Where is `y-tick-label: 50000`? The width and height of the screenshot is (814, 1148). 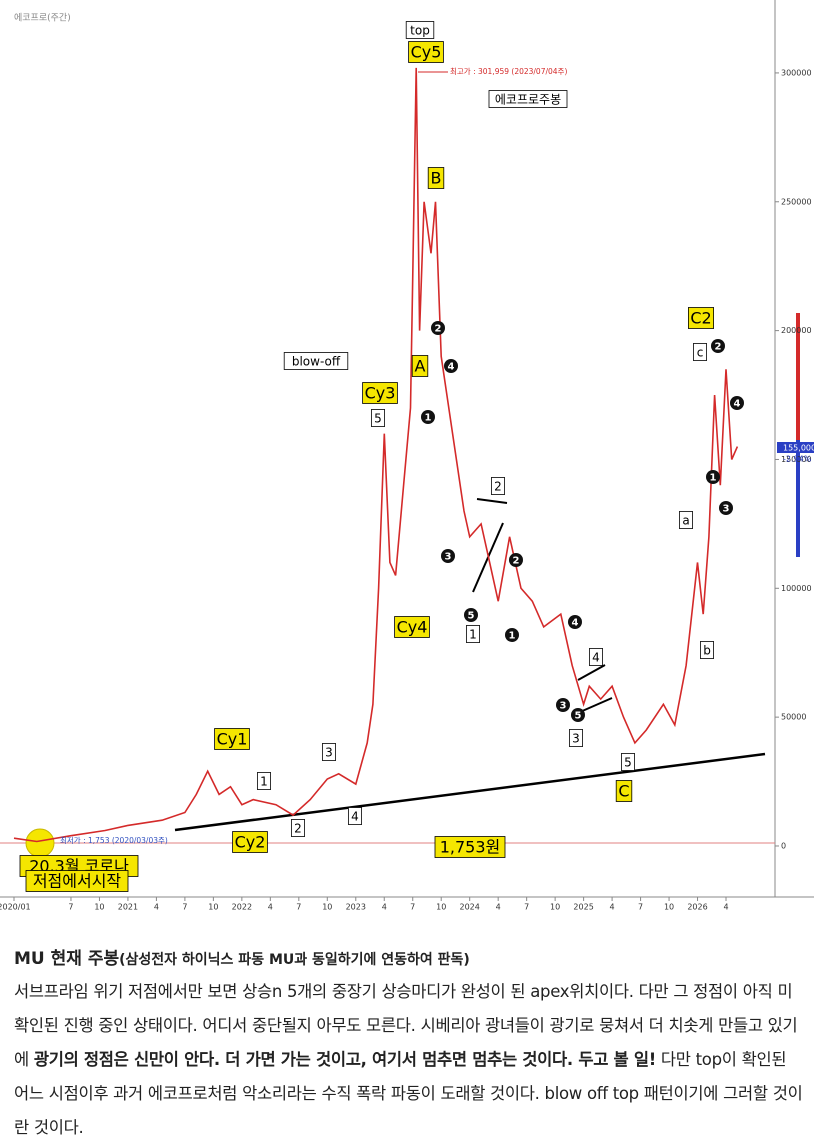 y-tick-label: 50000 is located at coordinates (793, 717).